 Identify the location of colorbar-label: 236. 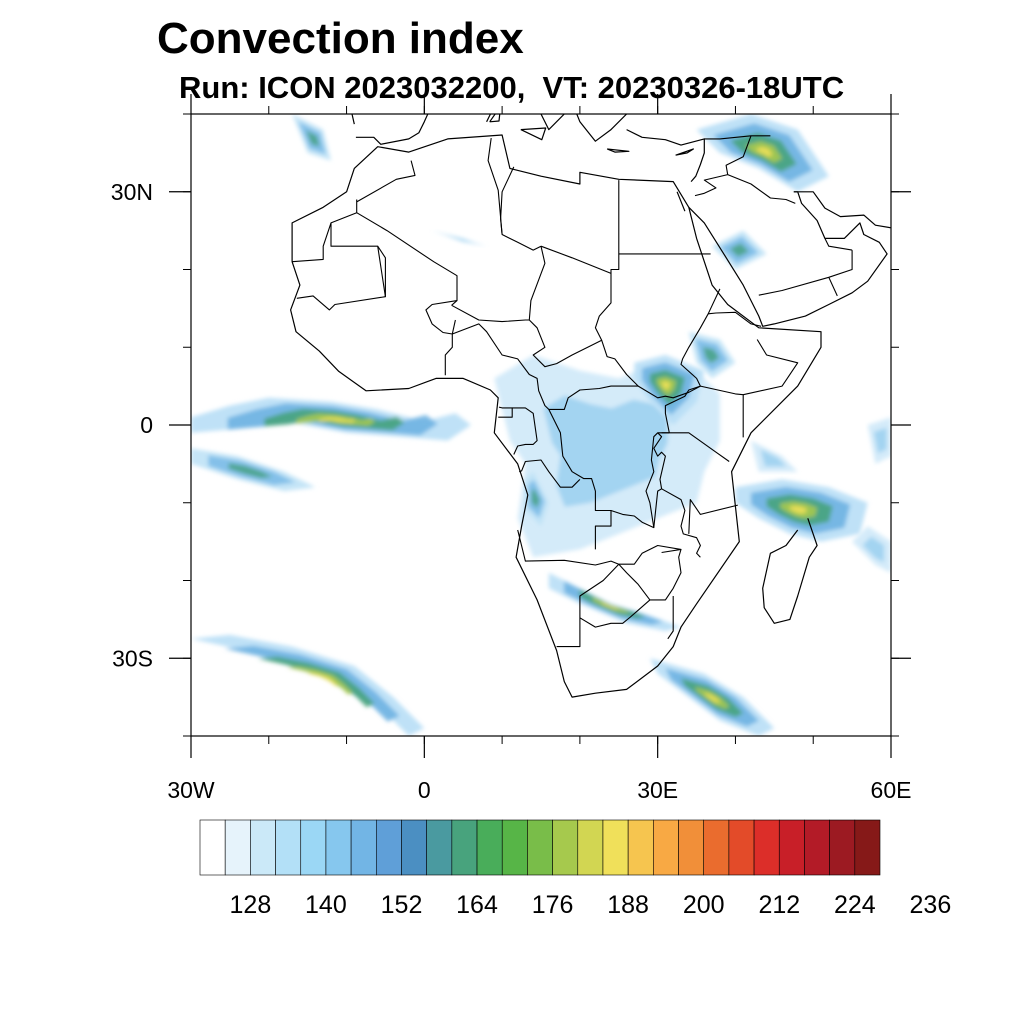
(931, 905).